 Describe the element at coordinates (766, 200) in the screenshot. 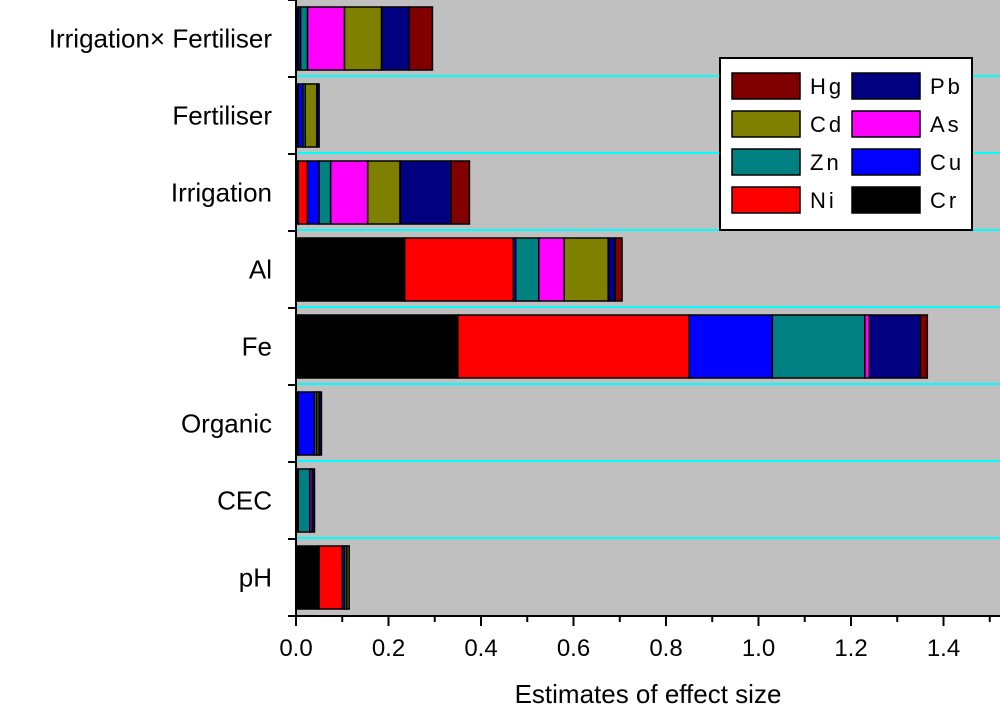

I see `legend-swatch-ni` at that location.